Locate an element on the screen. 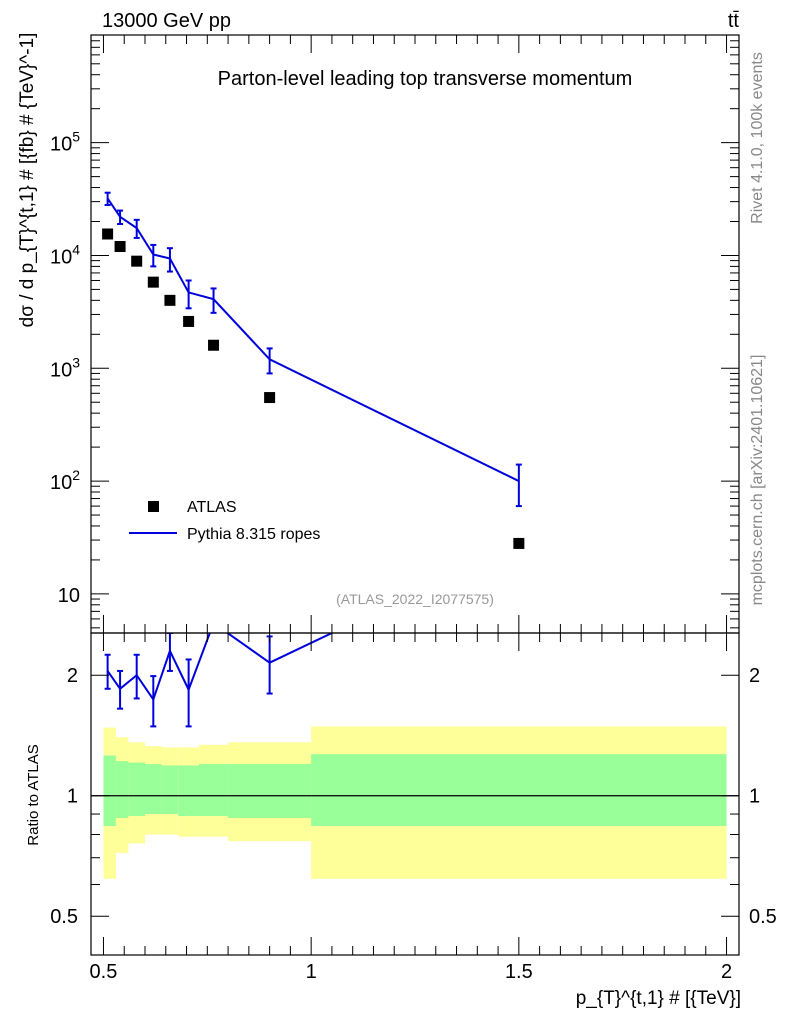  mcplots-label: mcplots.cern.ch [arXiv:2401.10621] is located at coordinates (757, 480).